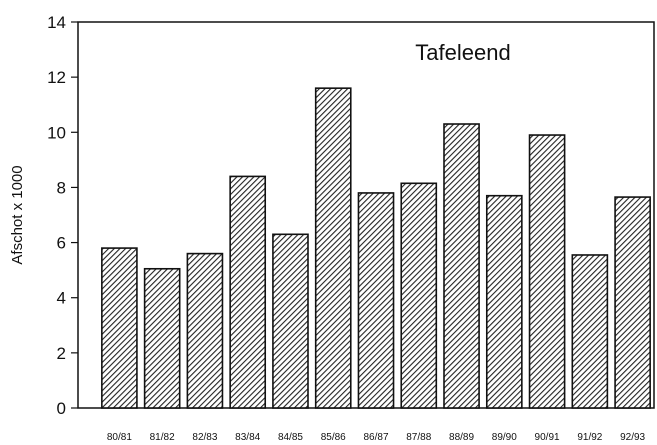 The height and width of the screenshot is (445, 657). Describe the element at coordinates (62, 215) in the screenshot. I see `y-axis-ticks: 0 2 4 6 8 10 12 14` at that location.